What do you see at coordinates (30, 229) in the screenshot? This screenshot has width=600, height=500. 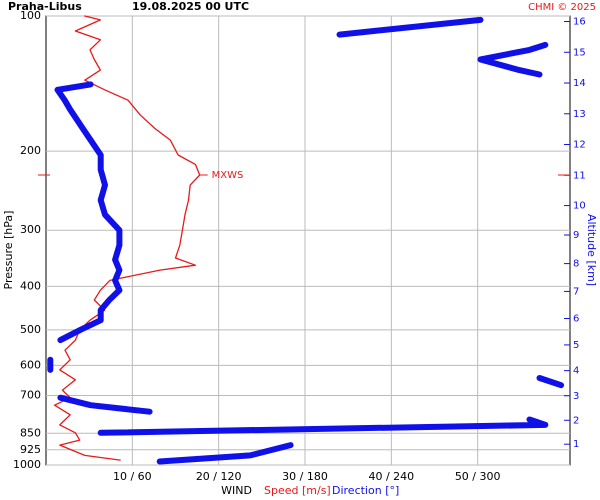 I see `y-tick-label: 300` at bounding box center [30, 229].